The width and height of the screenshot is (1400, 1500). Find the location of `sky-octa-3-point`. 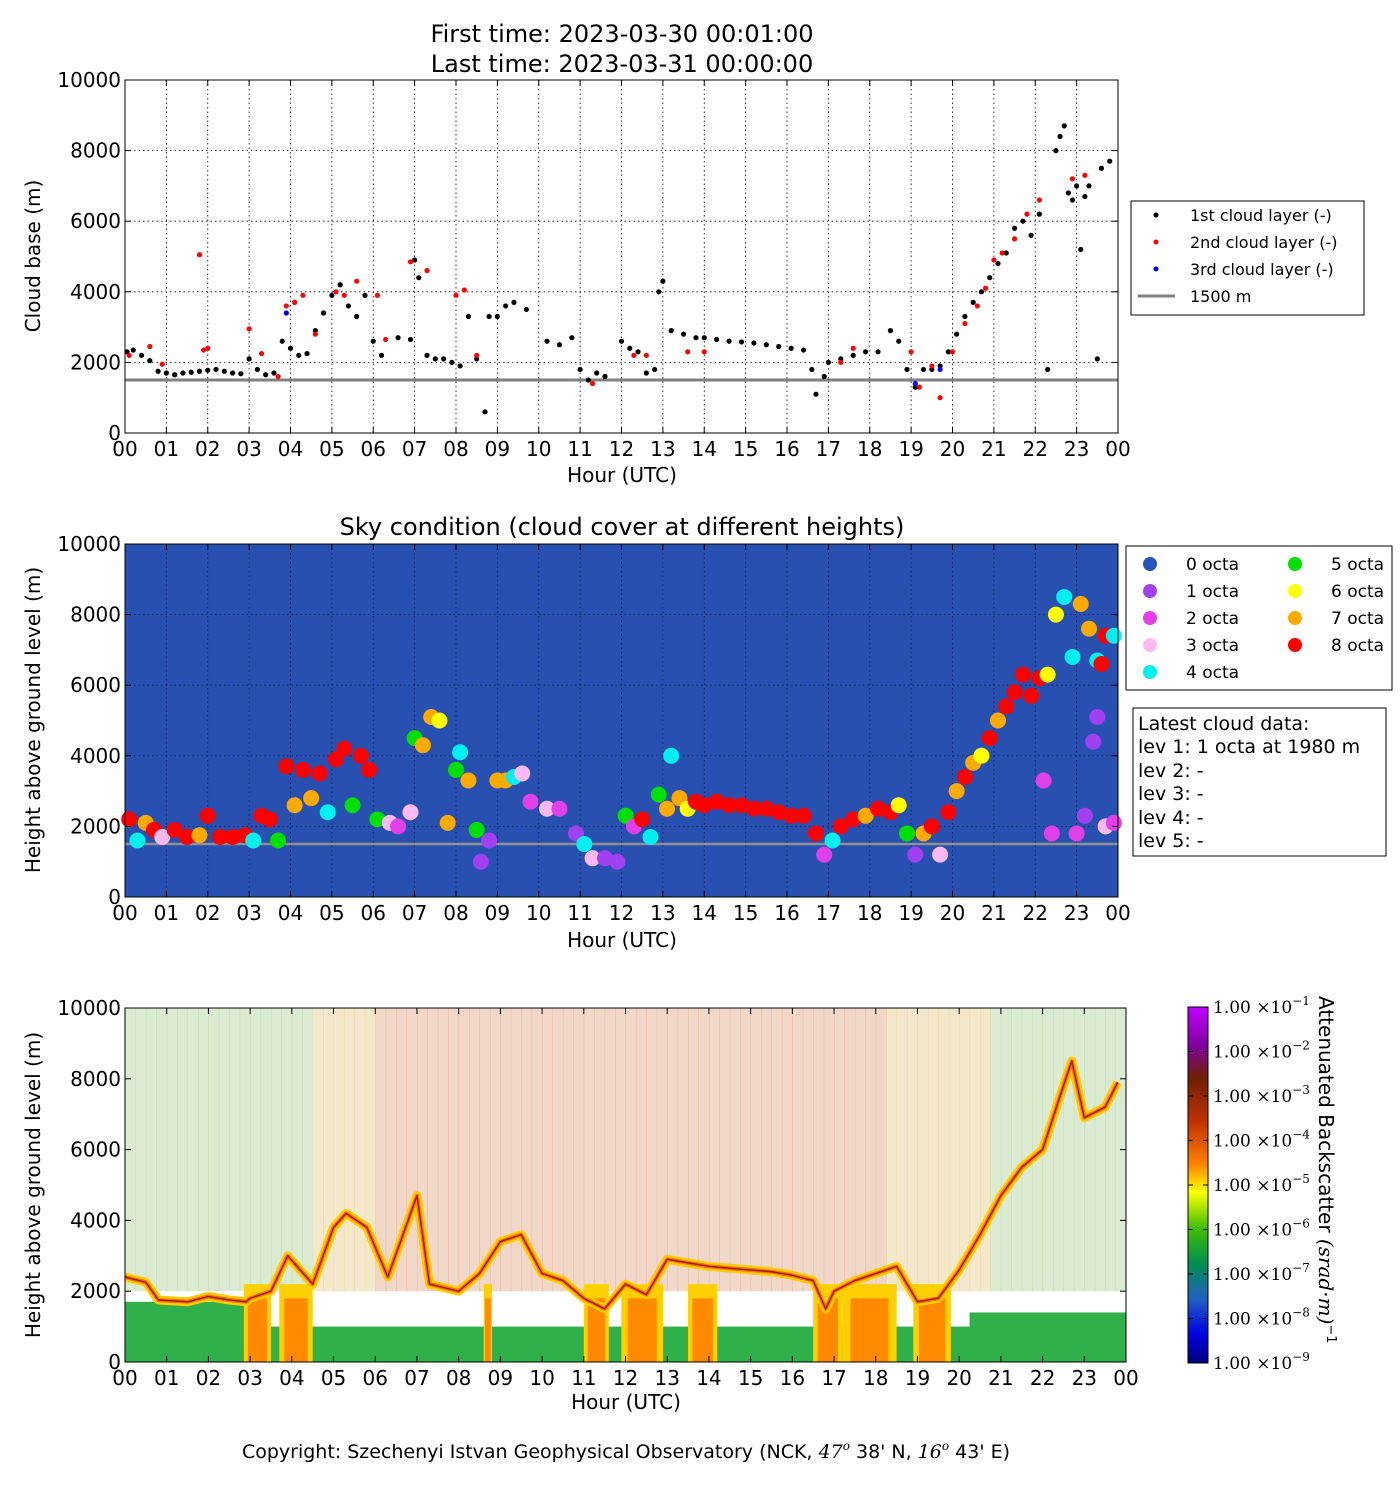

sky-octa-3-point is located at coordinates (410, 812).